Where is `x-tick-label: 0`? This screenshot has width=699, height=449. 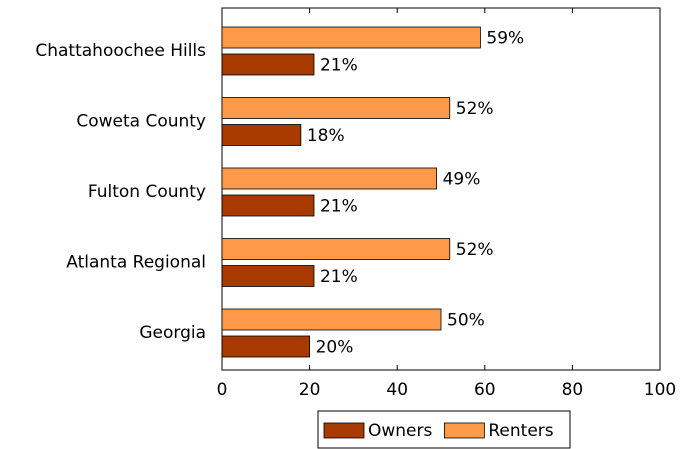
x-tick-label: 0 is located at coordinates (222, 390).